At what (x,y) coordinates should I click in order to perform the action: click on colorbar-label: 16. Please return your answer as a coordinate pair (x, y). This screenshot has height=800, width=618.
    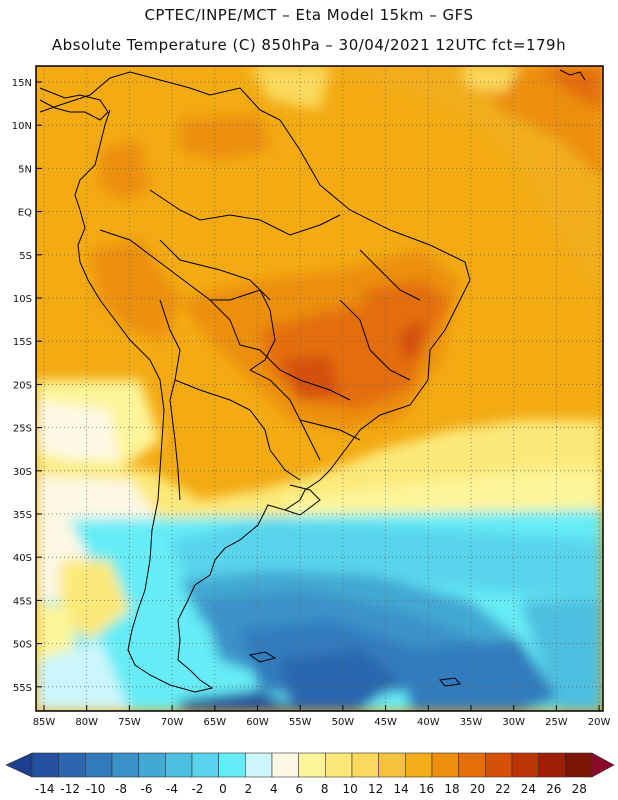
    Looking at the image, I should click on (426, 789).